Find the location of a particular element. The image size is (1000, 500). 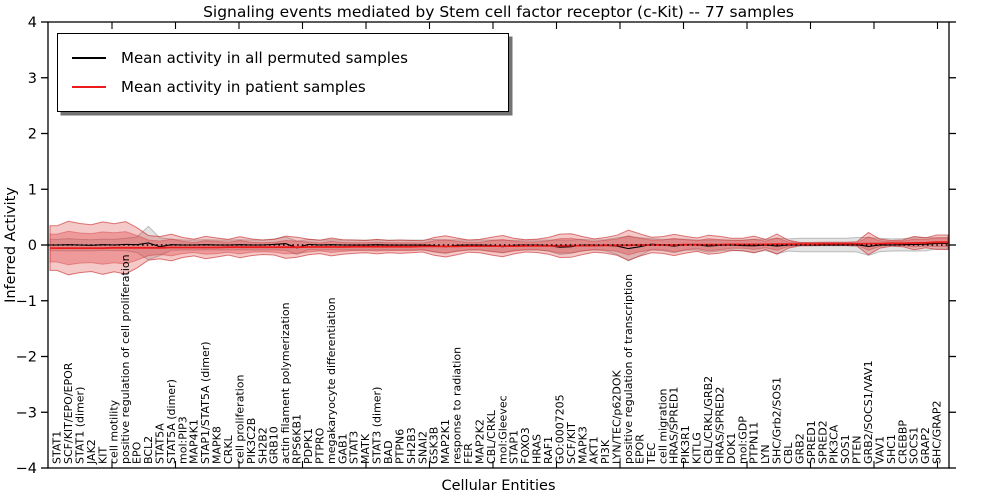

x-category-label: EPOR is located at coordinates (640, 449).